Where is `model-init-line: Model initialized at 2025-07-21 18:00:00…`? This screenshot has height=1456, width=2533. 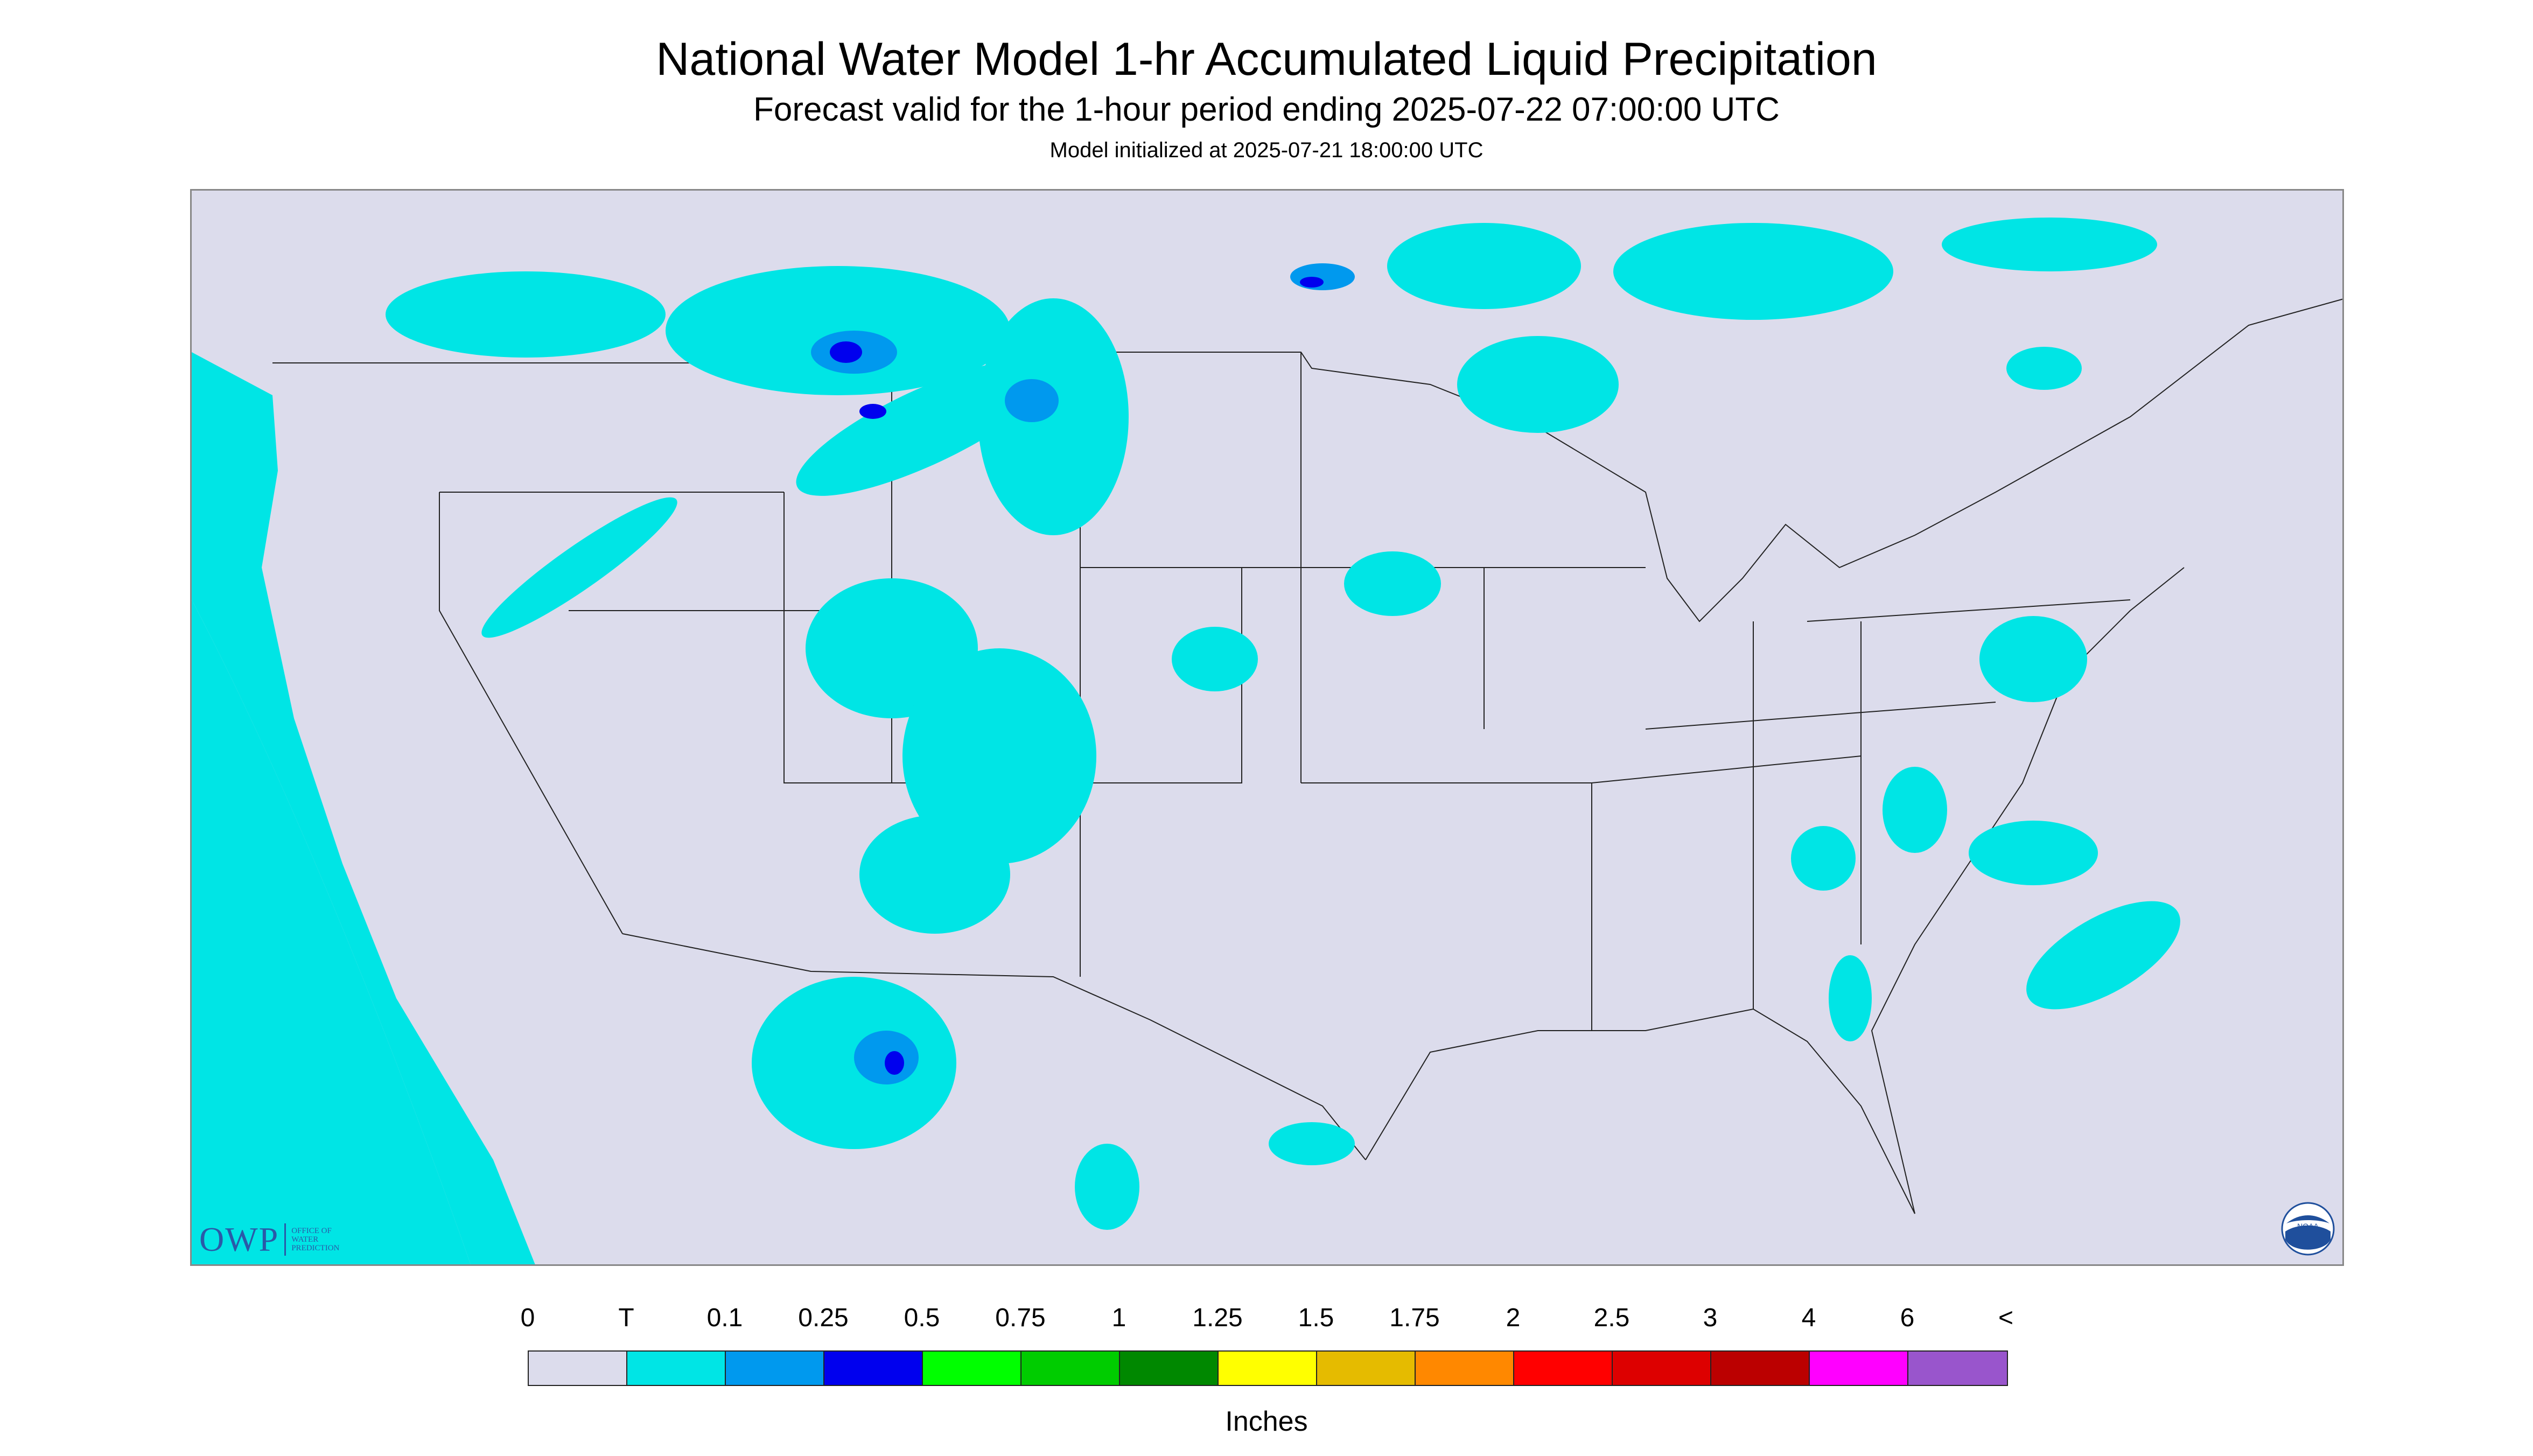 model-init-line: Model initialized at 2025-07-21 18:00:00… is located at coordinates (1266, 150).